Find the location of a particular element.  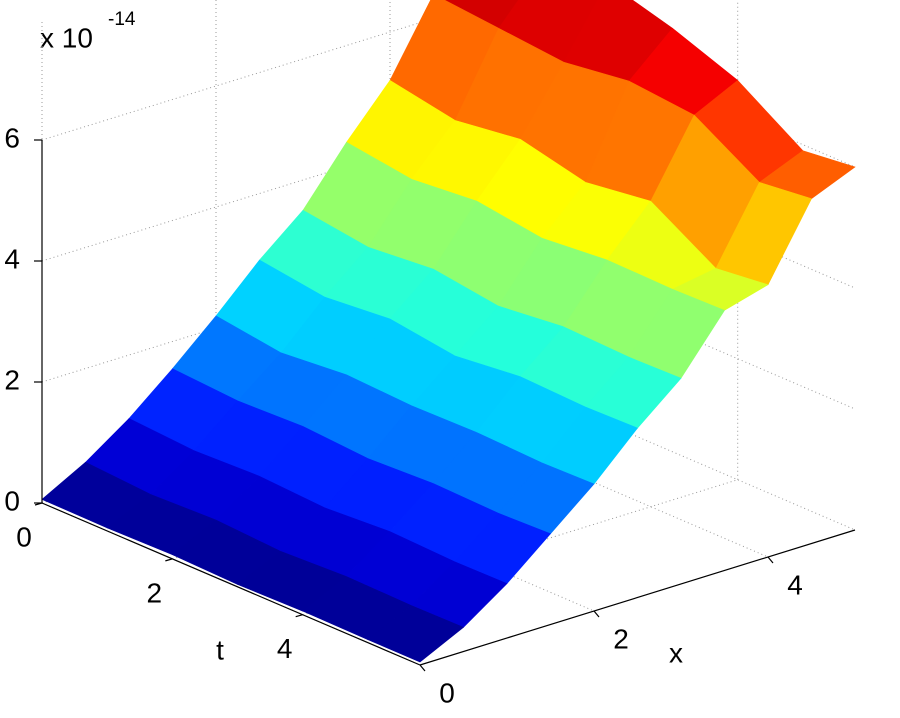

z-tick-label: 4 is located at coordinates (12, 258).